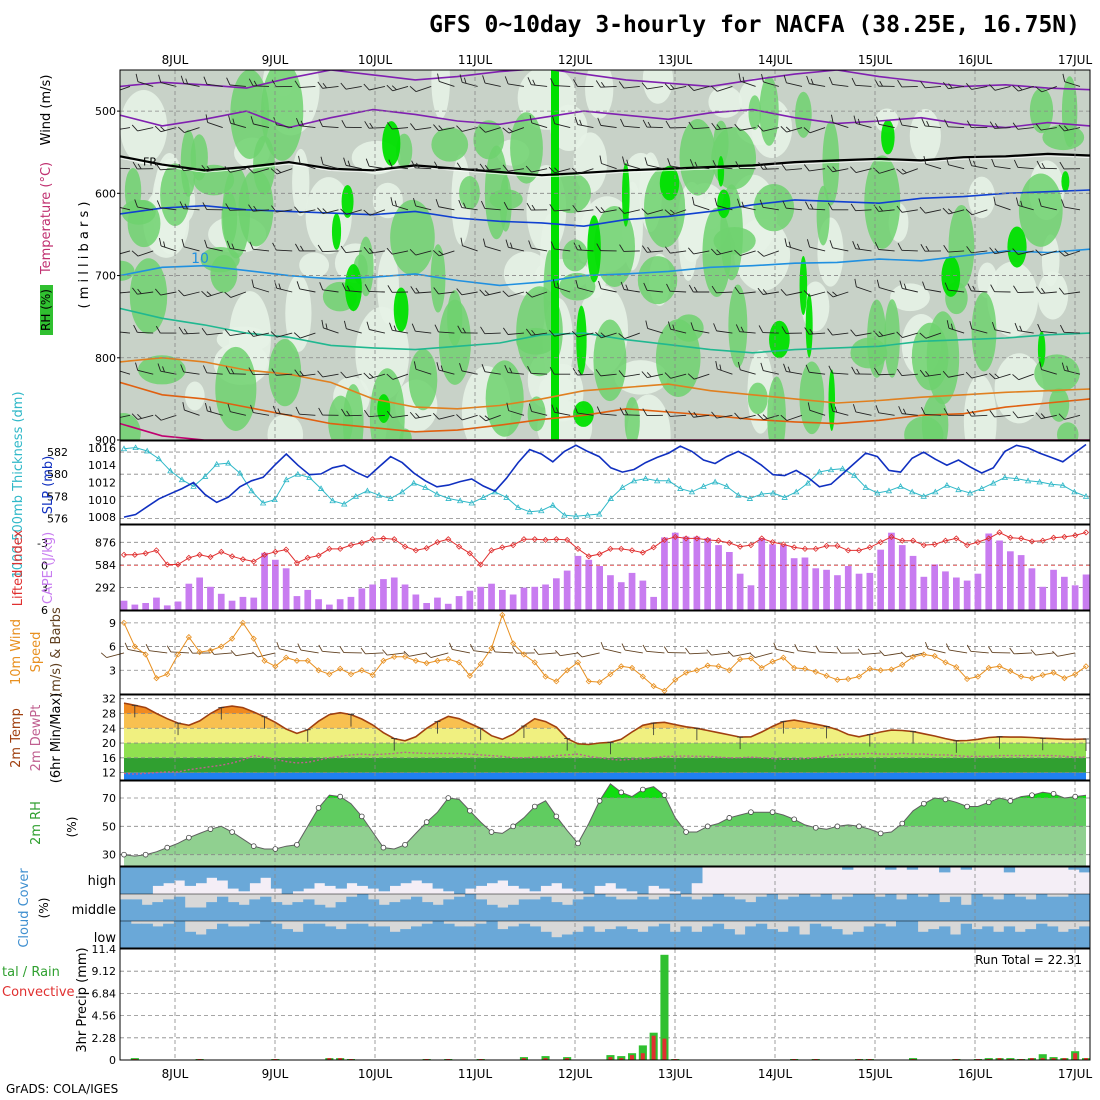 The height and width of the screenshot is (1100, 1100). I want to click on date-top-6: 14JUL, so click(775, 60).